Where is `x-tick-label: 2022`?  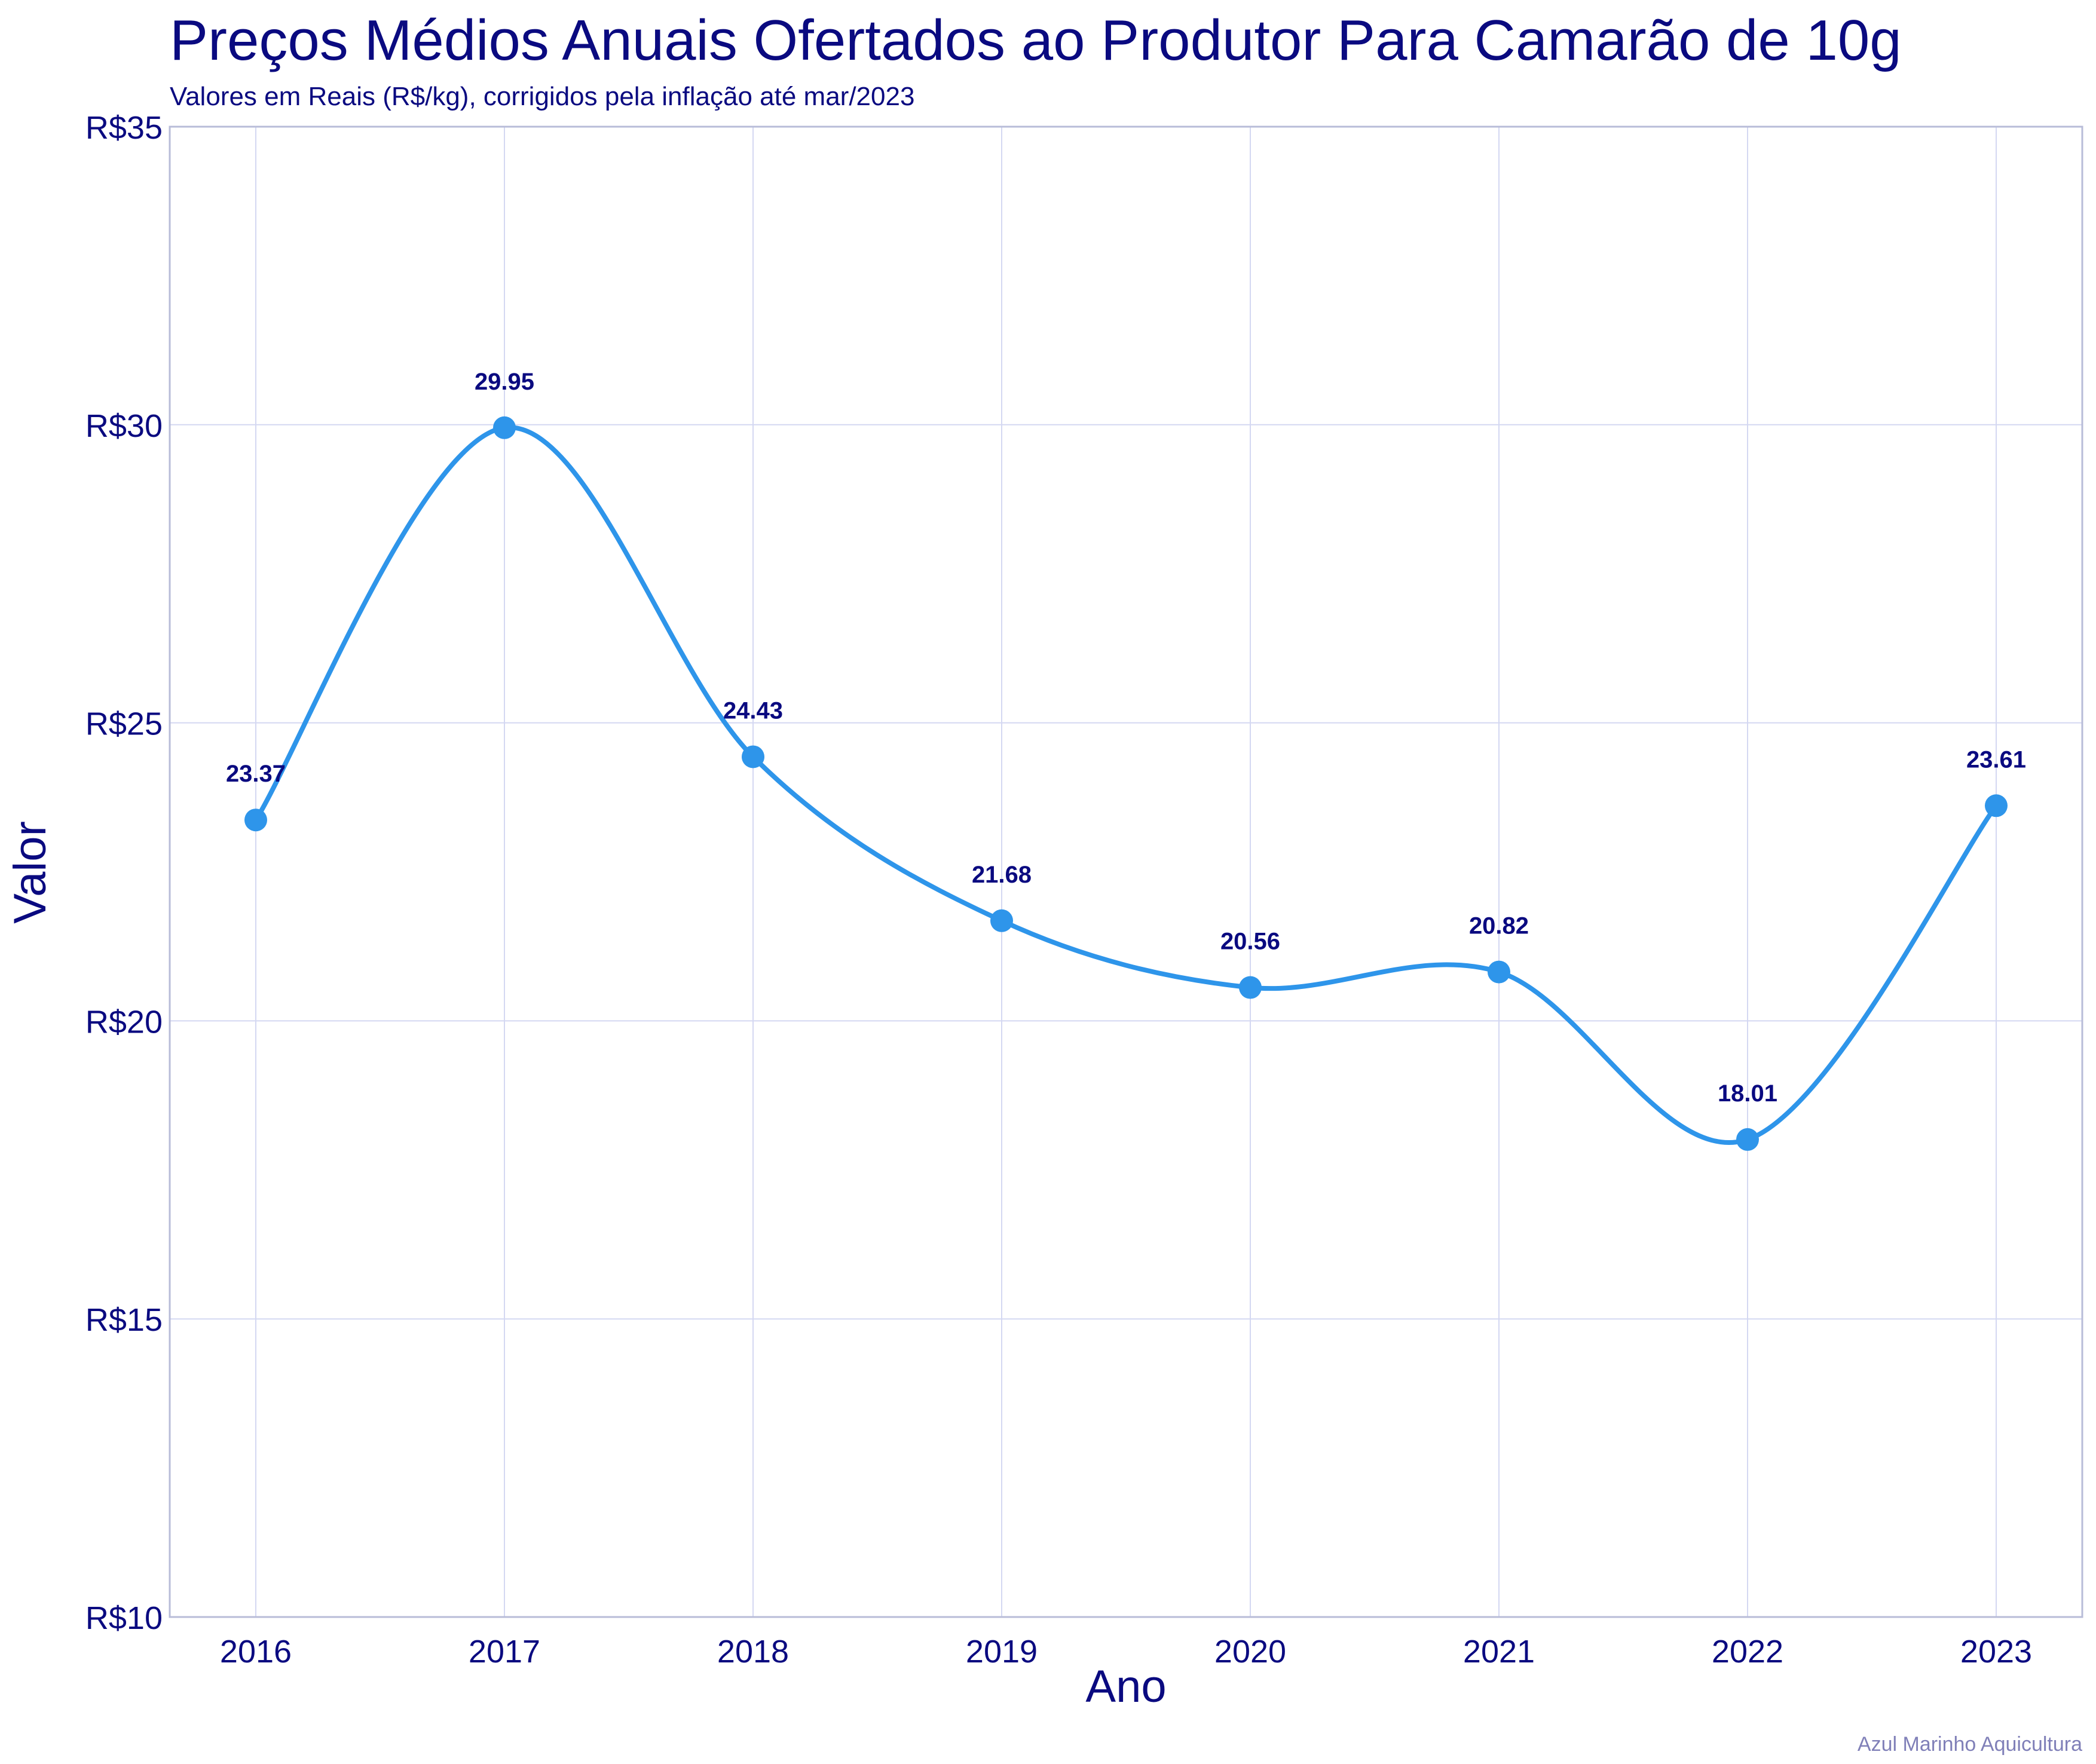
x-tick-label: 2022 is located at coordinates (1747, 1652).